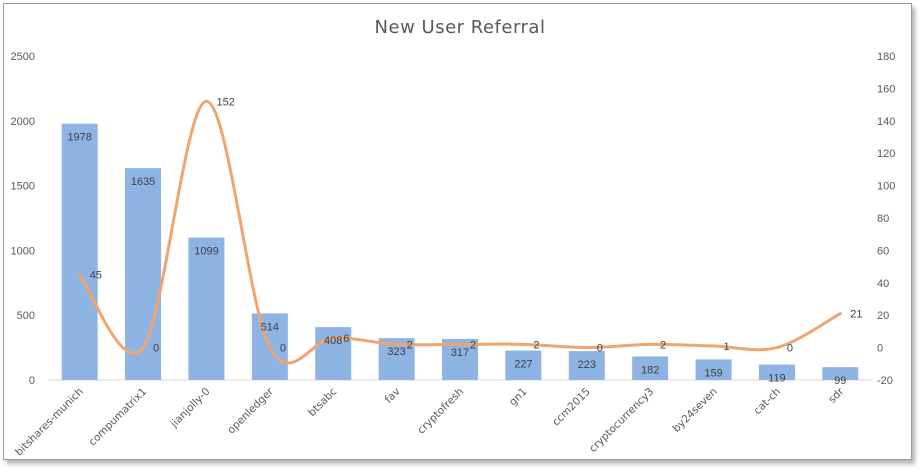 The height and width of the screenshot is (472, 921). I want to click on left-tick-label: 2000, so click(23, 122).